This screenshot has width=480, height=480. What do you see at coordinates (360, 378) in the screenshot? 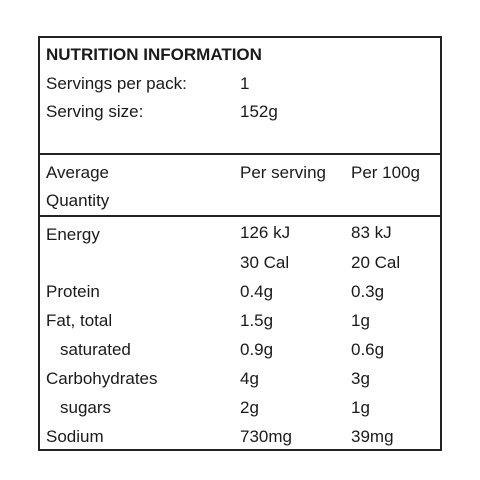
I see `row-carbohydrates-per100: 3g` at bounding box center [360, 378].